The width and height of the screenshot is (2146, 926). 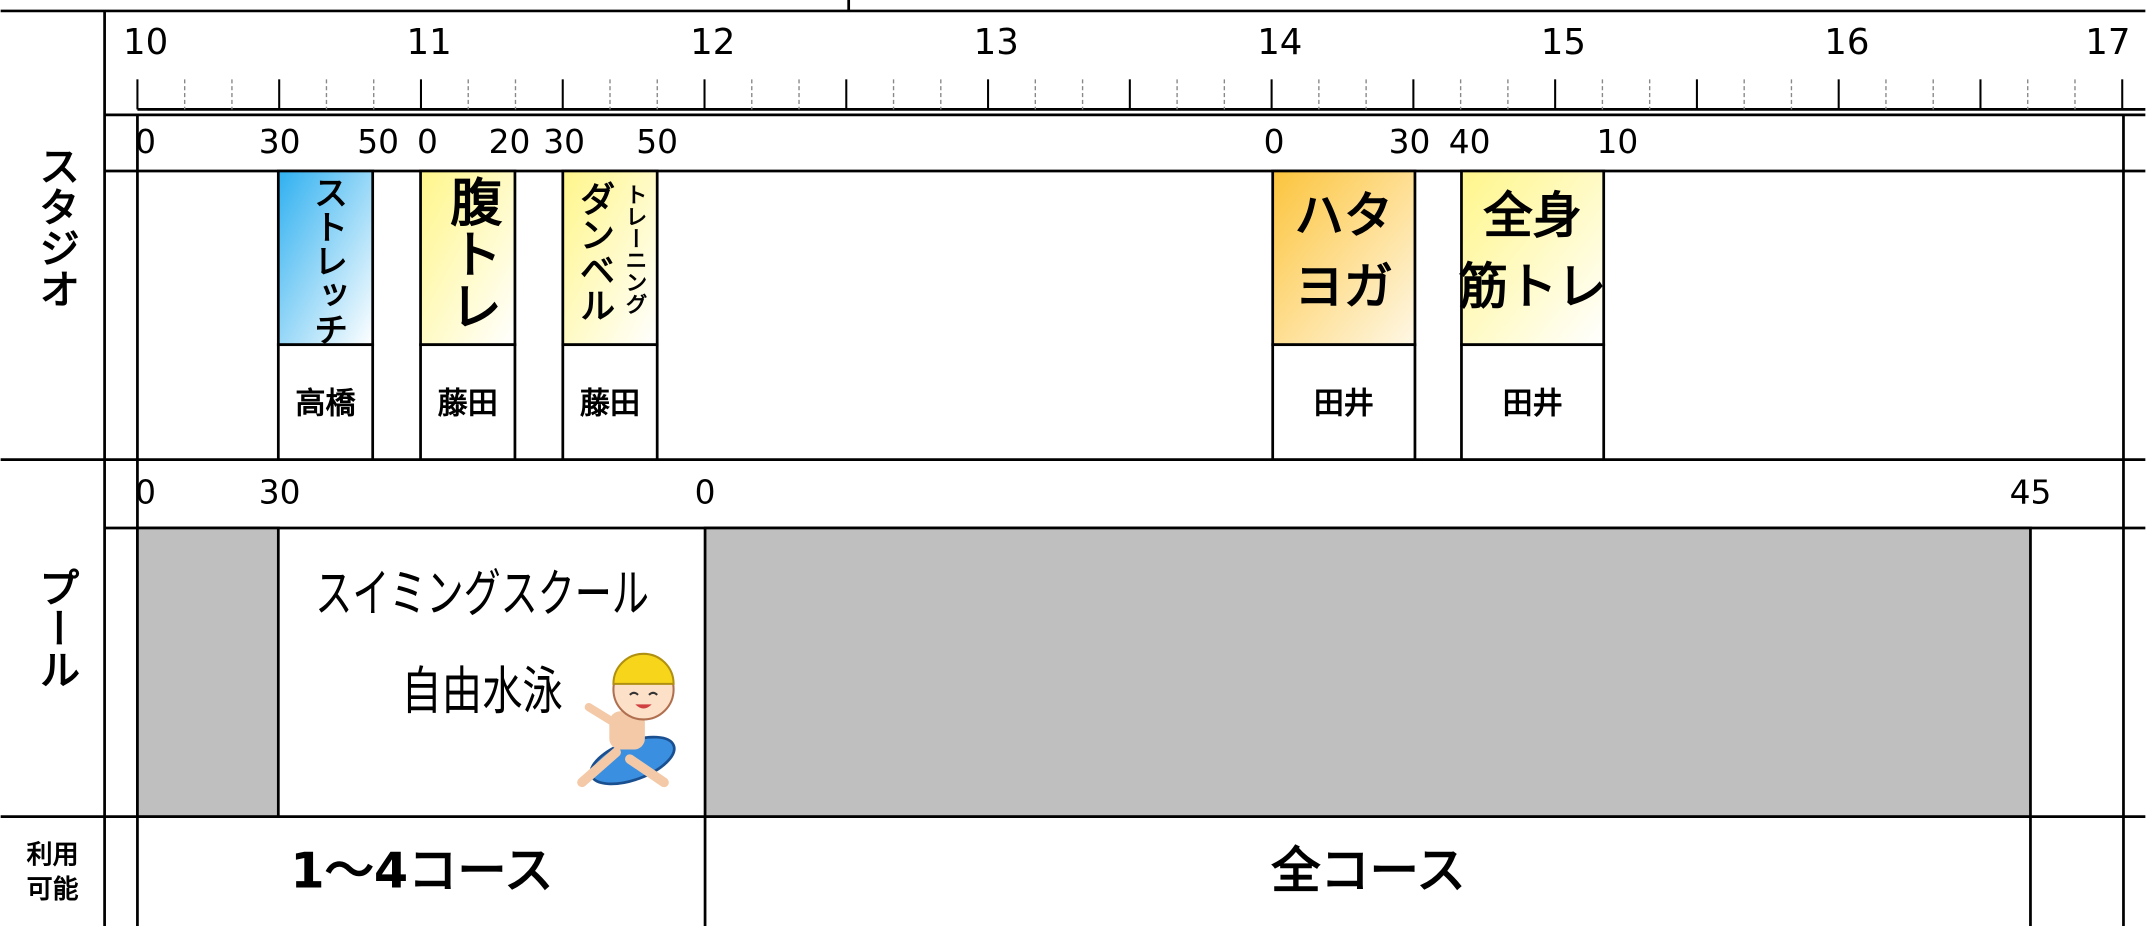 I want to click on instructor: 高橋, so click(x=325, y=403).